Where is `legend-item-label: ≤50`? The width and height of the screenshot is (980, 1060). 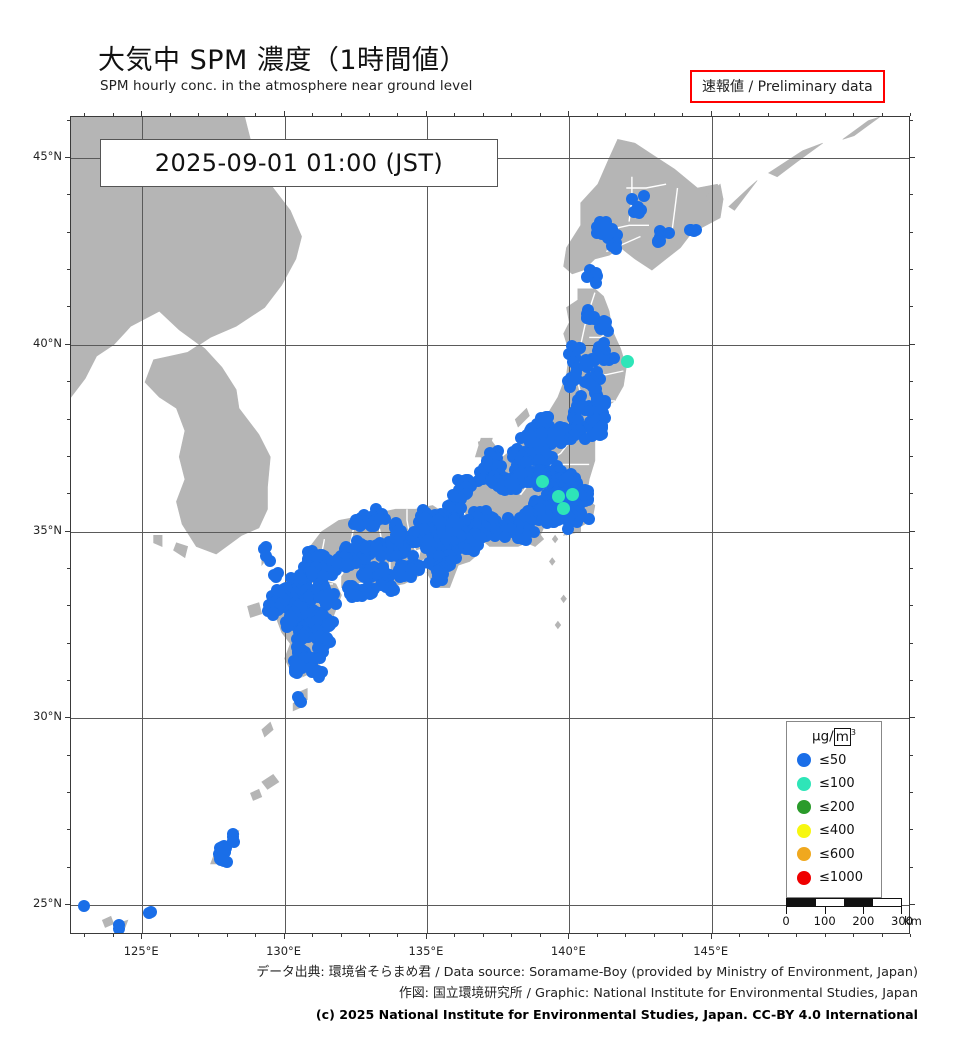
legend-item-label: ≤50 is located at coordinates (833, 760).